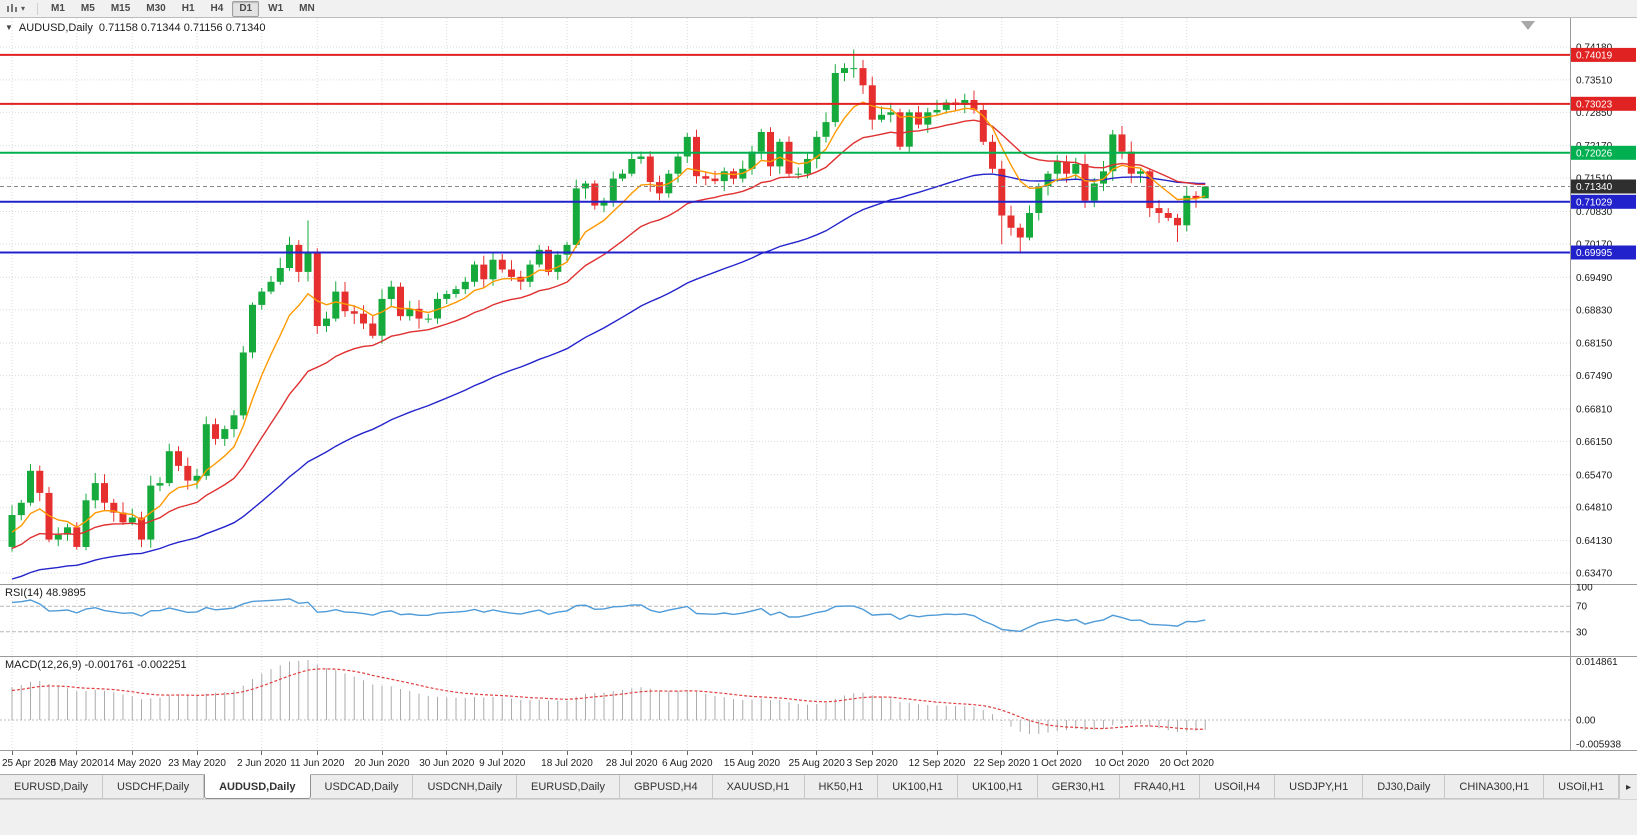 Image resolution: width=1637 pixels, height=835 pixels. What do you see at coordinates (1597, 662) in the screenshot?
I see `svg-text: 0.014861` at bounding box center [1597, 662].